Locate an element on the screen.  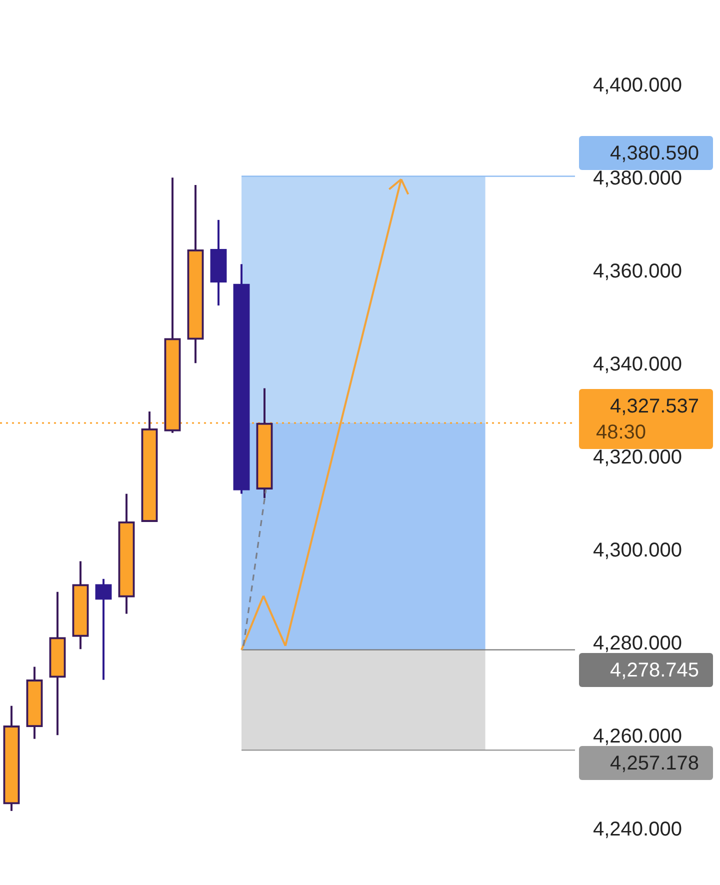
y-tick-label: 4,380.000 is located at coordinates (637, 179).